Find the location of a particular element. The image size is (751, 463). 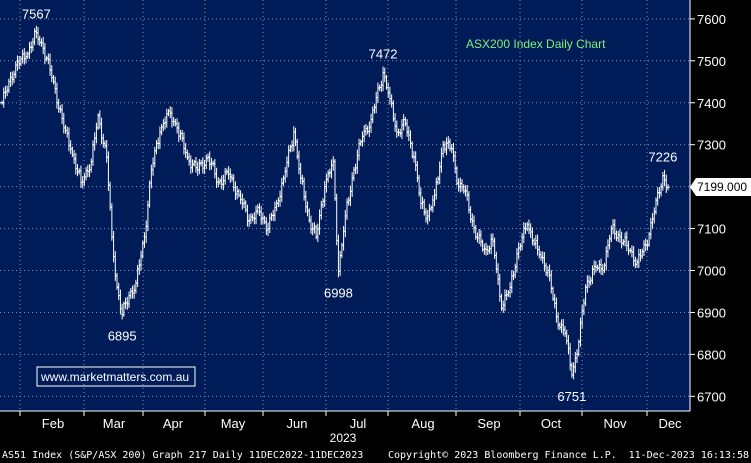

x-tick-label: Apr is located at coordinates (173, 423).